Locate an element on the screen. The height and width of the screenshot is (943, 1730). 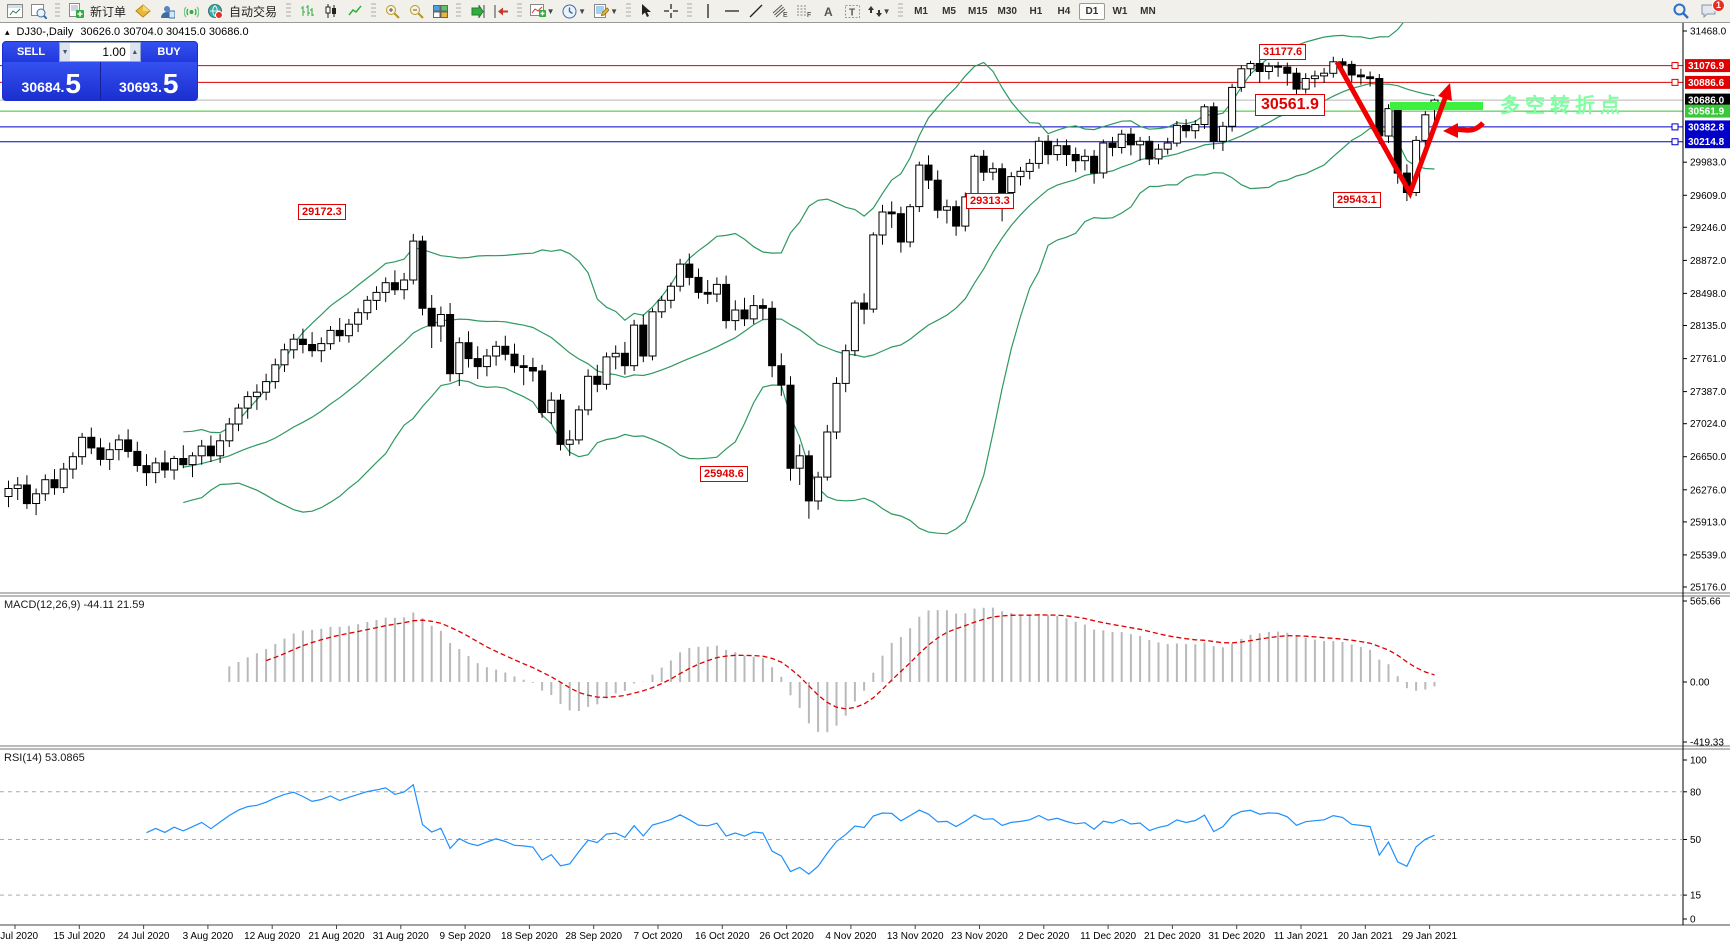
svg-text: 27761.0 is located at coordinates (1708, 359).